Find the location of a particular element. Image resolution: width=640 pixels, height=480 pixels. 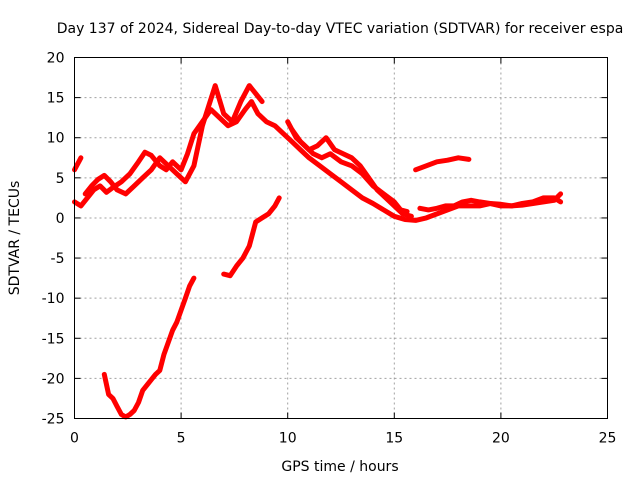

y-tick-label: 10 is located at coordinates (56, 139).